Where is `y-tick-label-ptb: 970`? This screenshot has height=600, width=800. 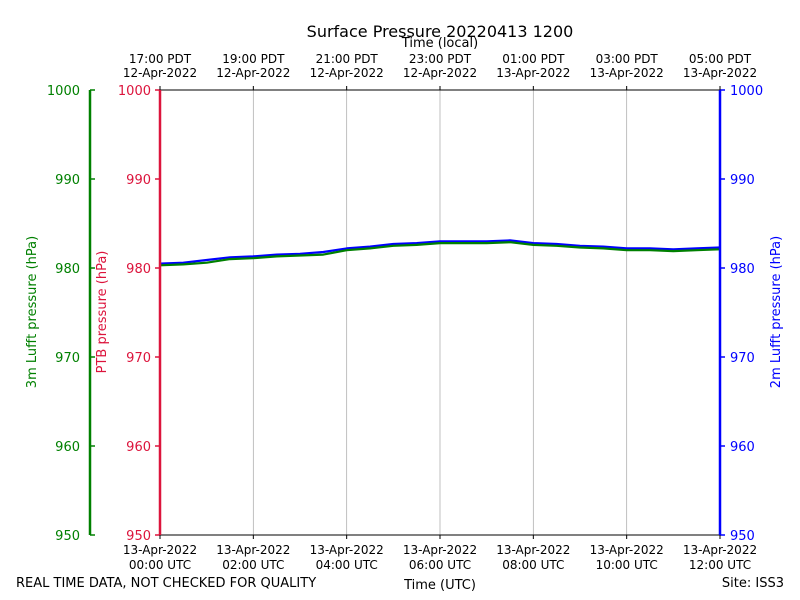
y-tick-label-ptb: 970 is located at coordinates (138, 358).